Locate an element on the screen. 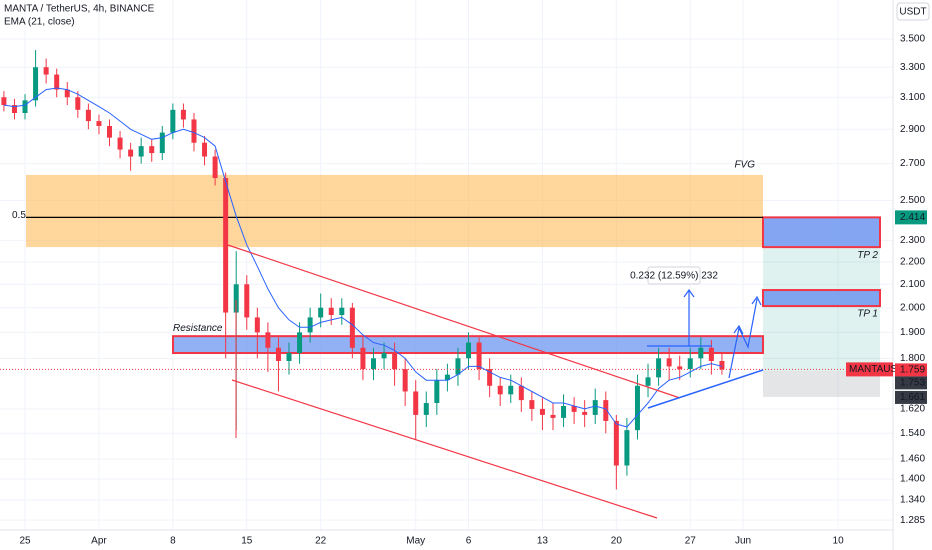 This screenshot has width=932, height=550. fvg-zone is located at coordinates (394, 211).